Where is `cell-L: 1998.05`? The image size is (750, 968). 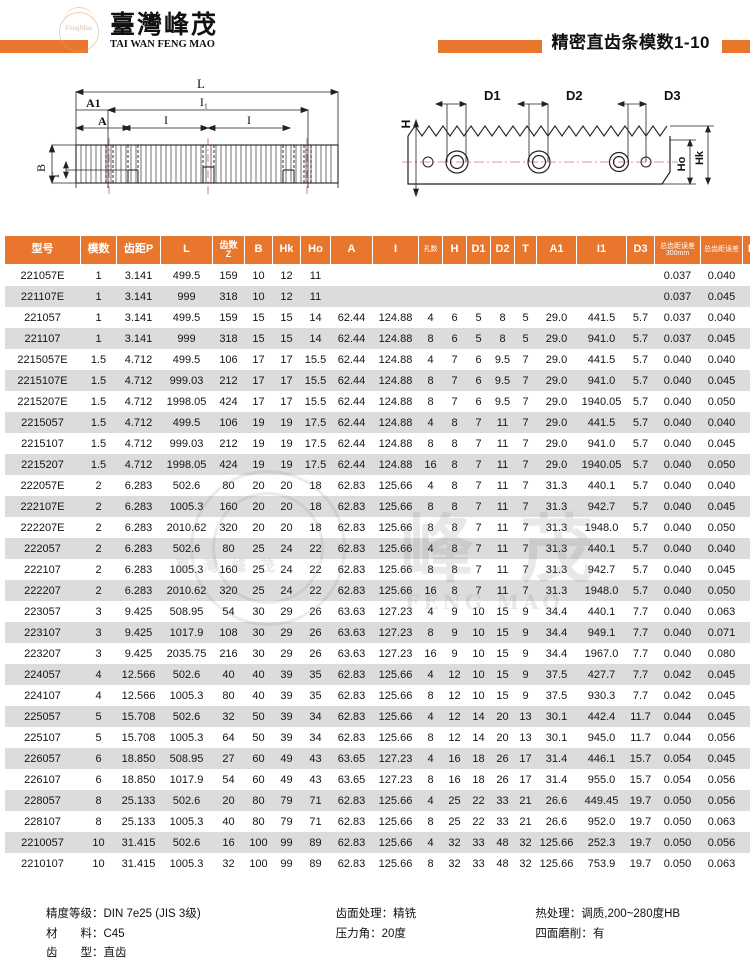 cell-L: 1998.05 is located at coordinates (186, 464).